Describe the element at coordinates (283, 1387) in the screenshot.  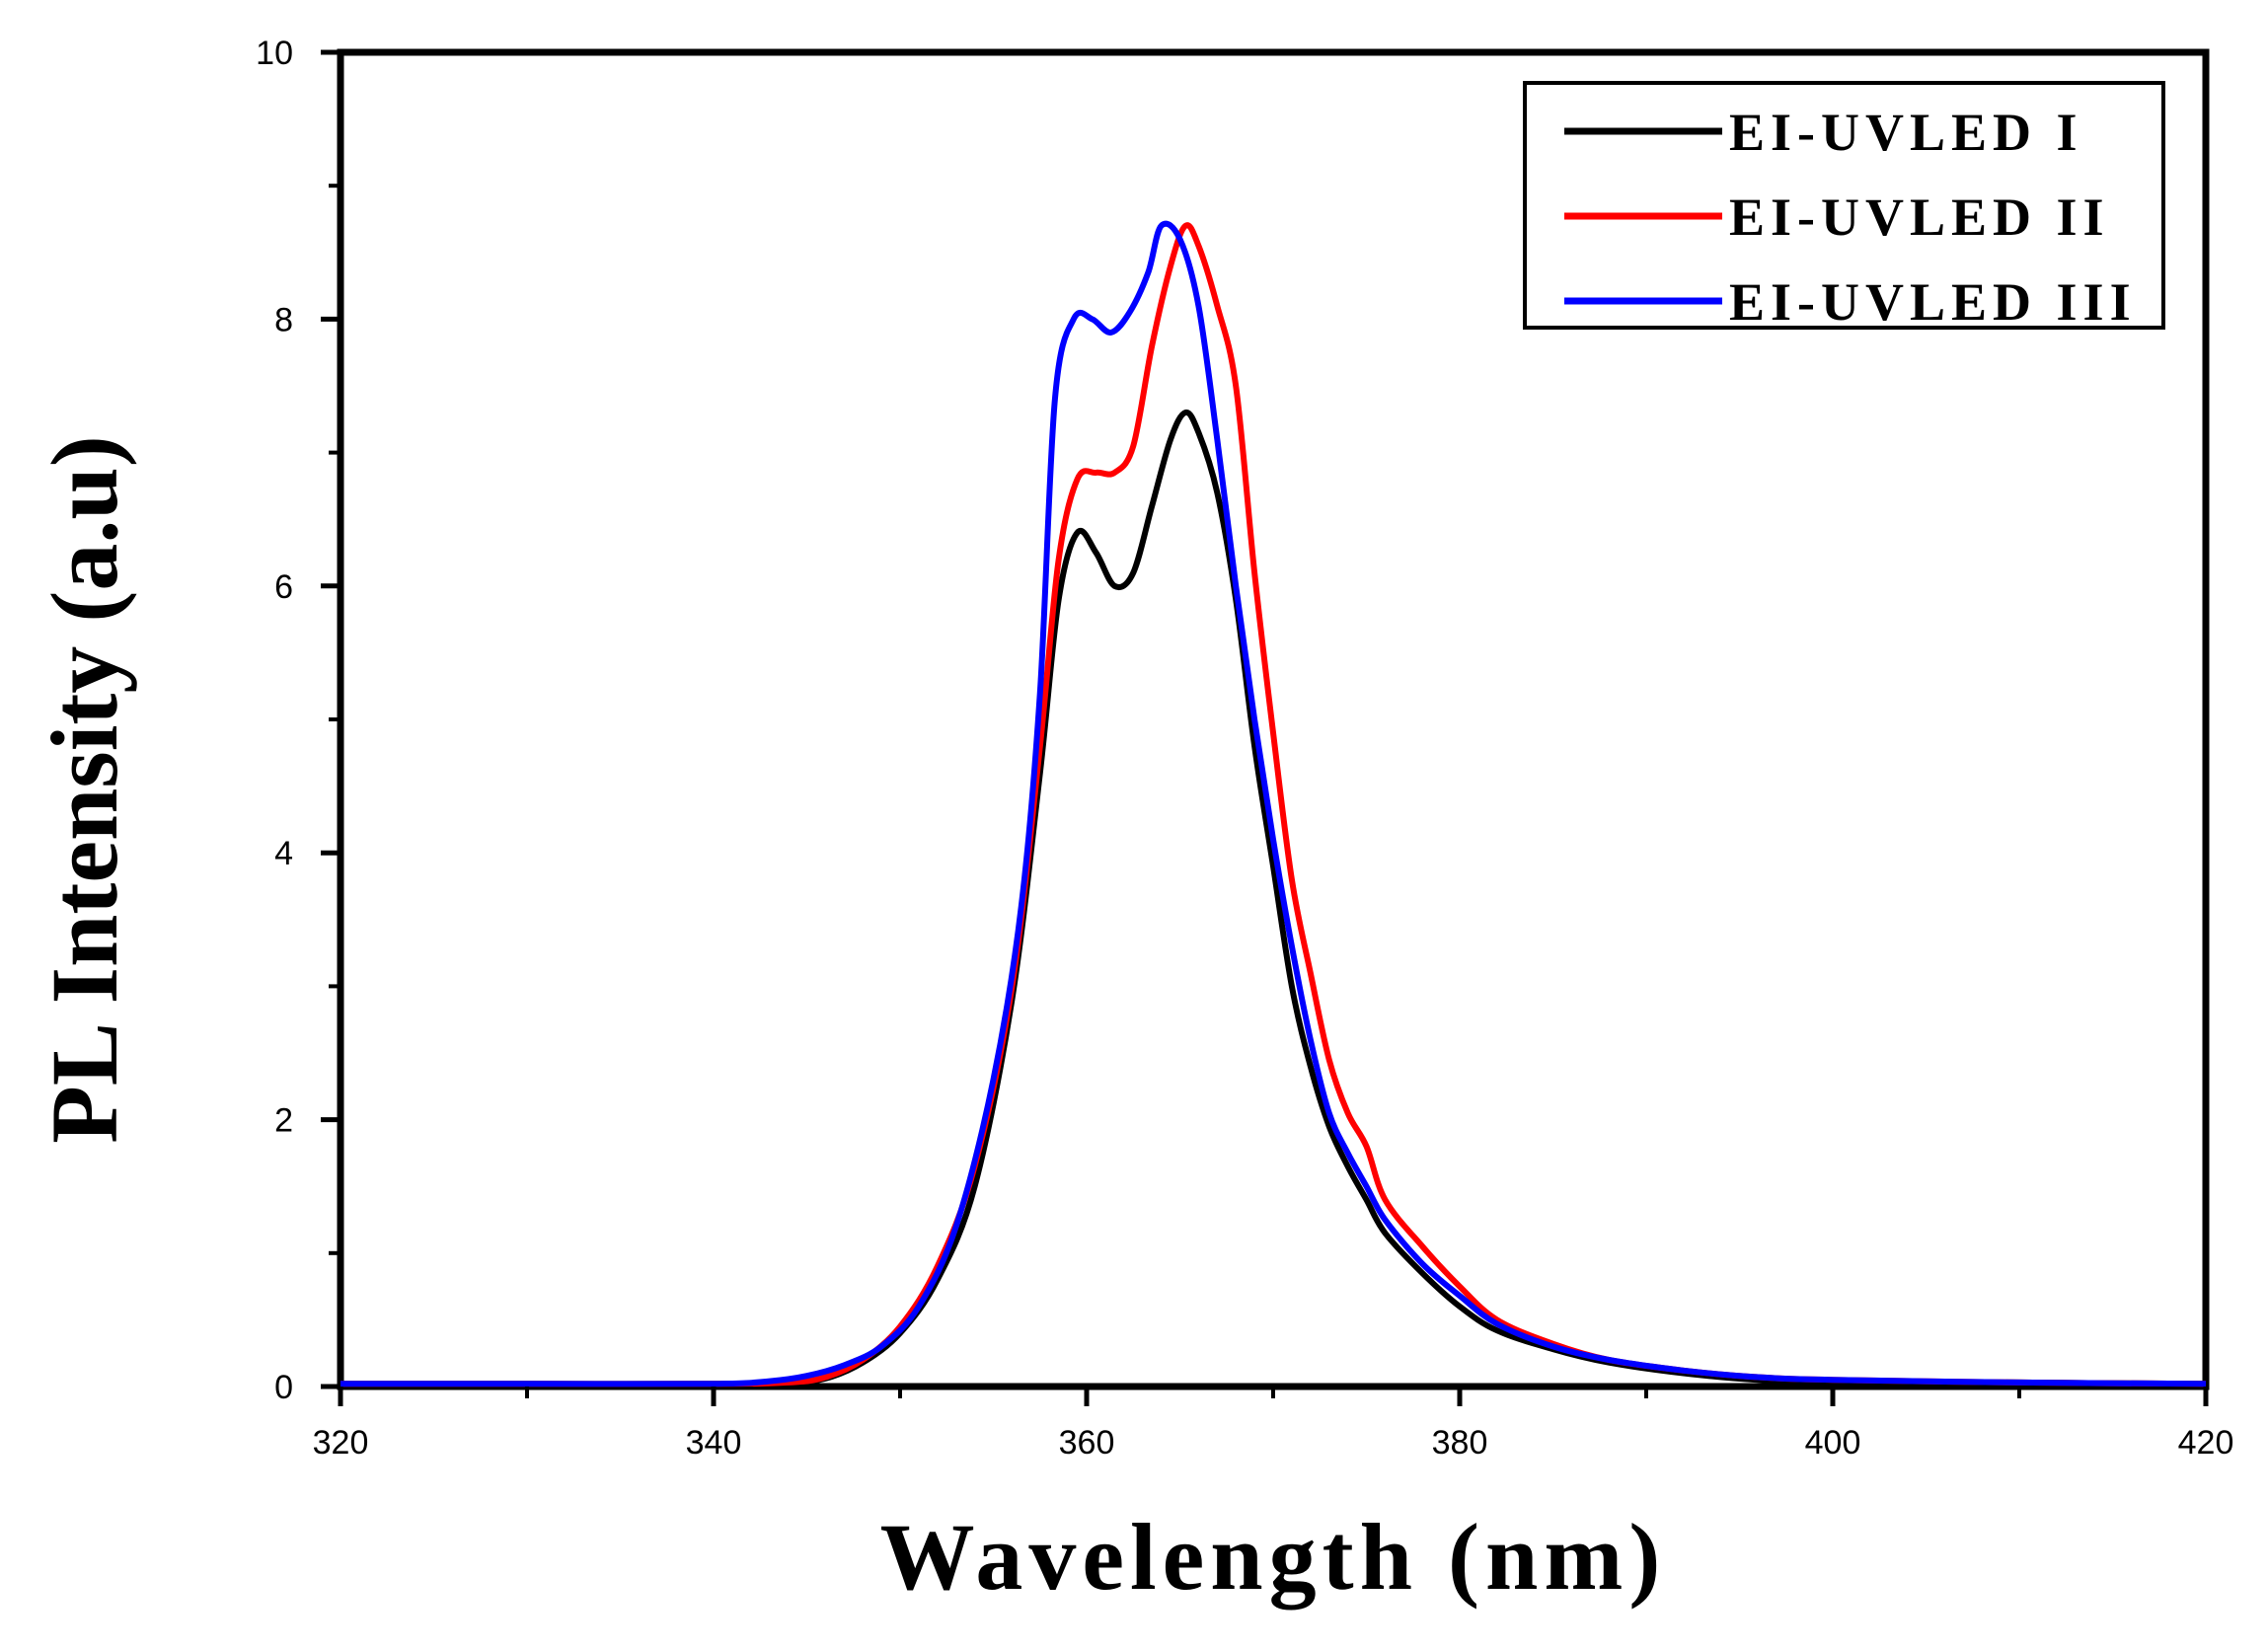
I see `y-tick-label: 0` at that location.